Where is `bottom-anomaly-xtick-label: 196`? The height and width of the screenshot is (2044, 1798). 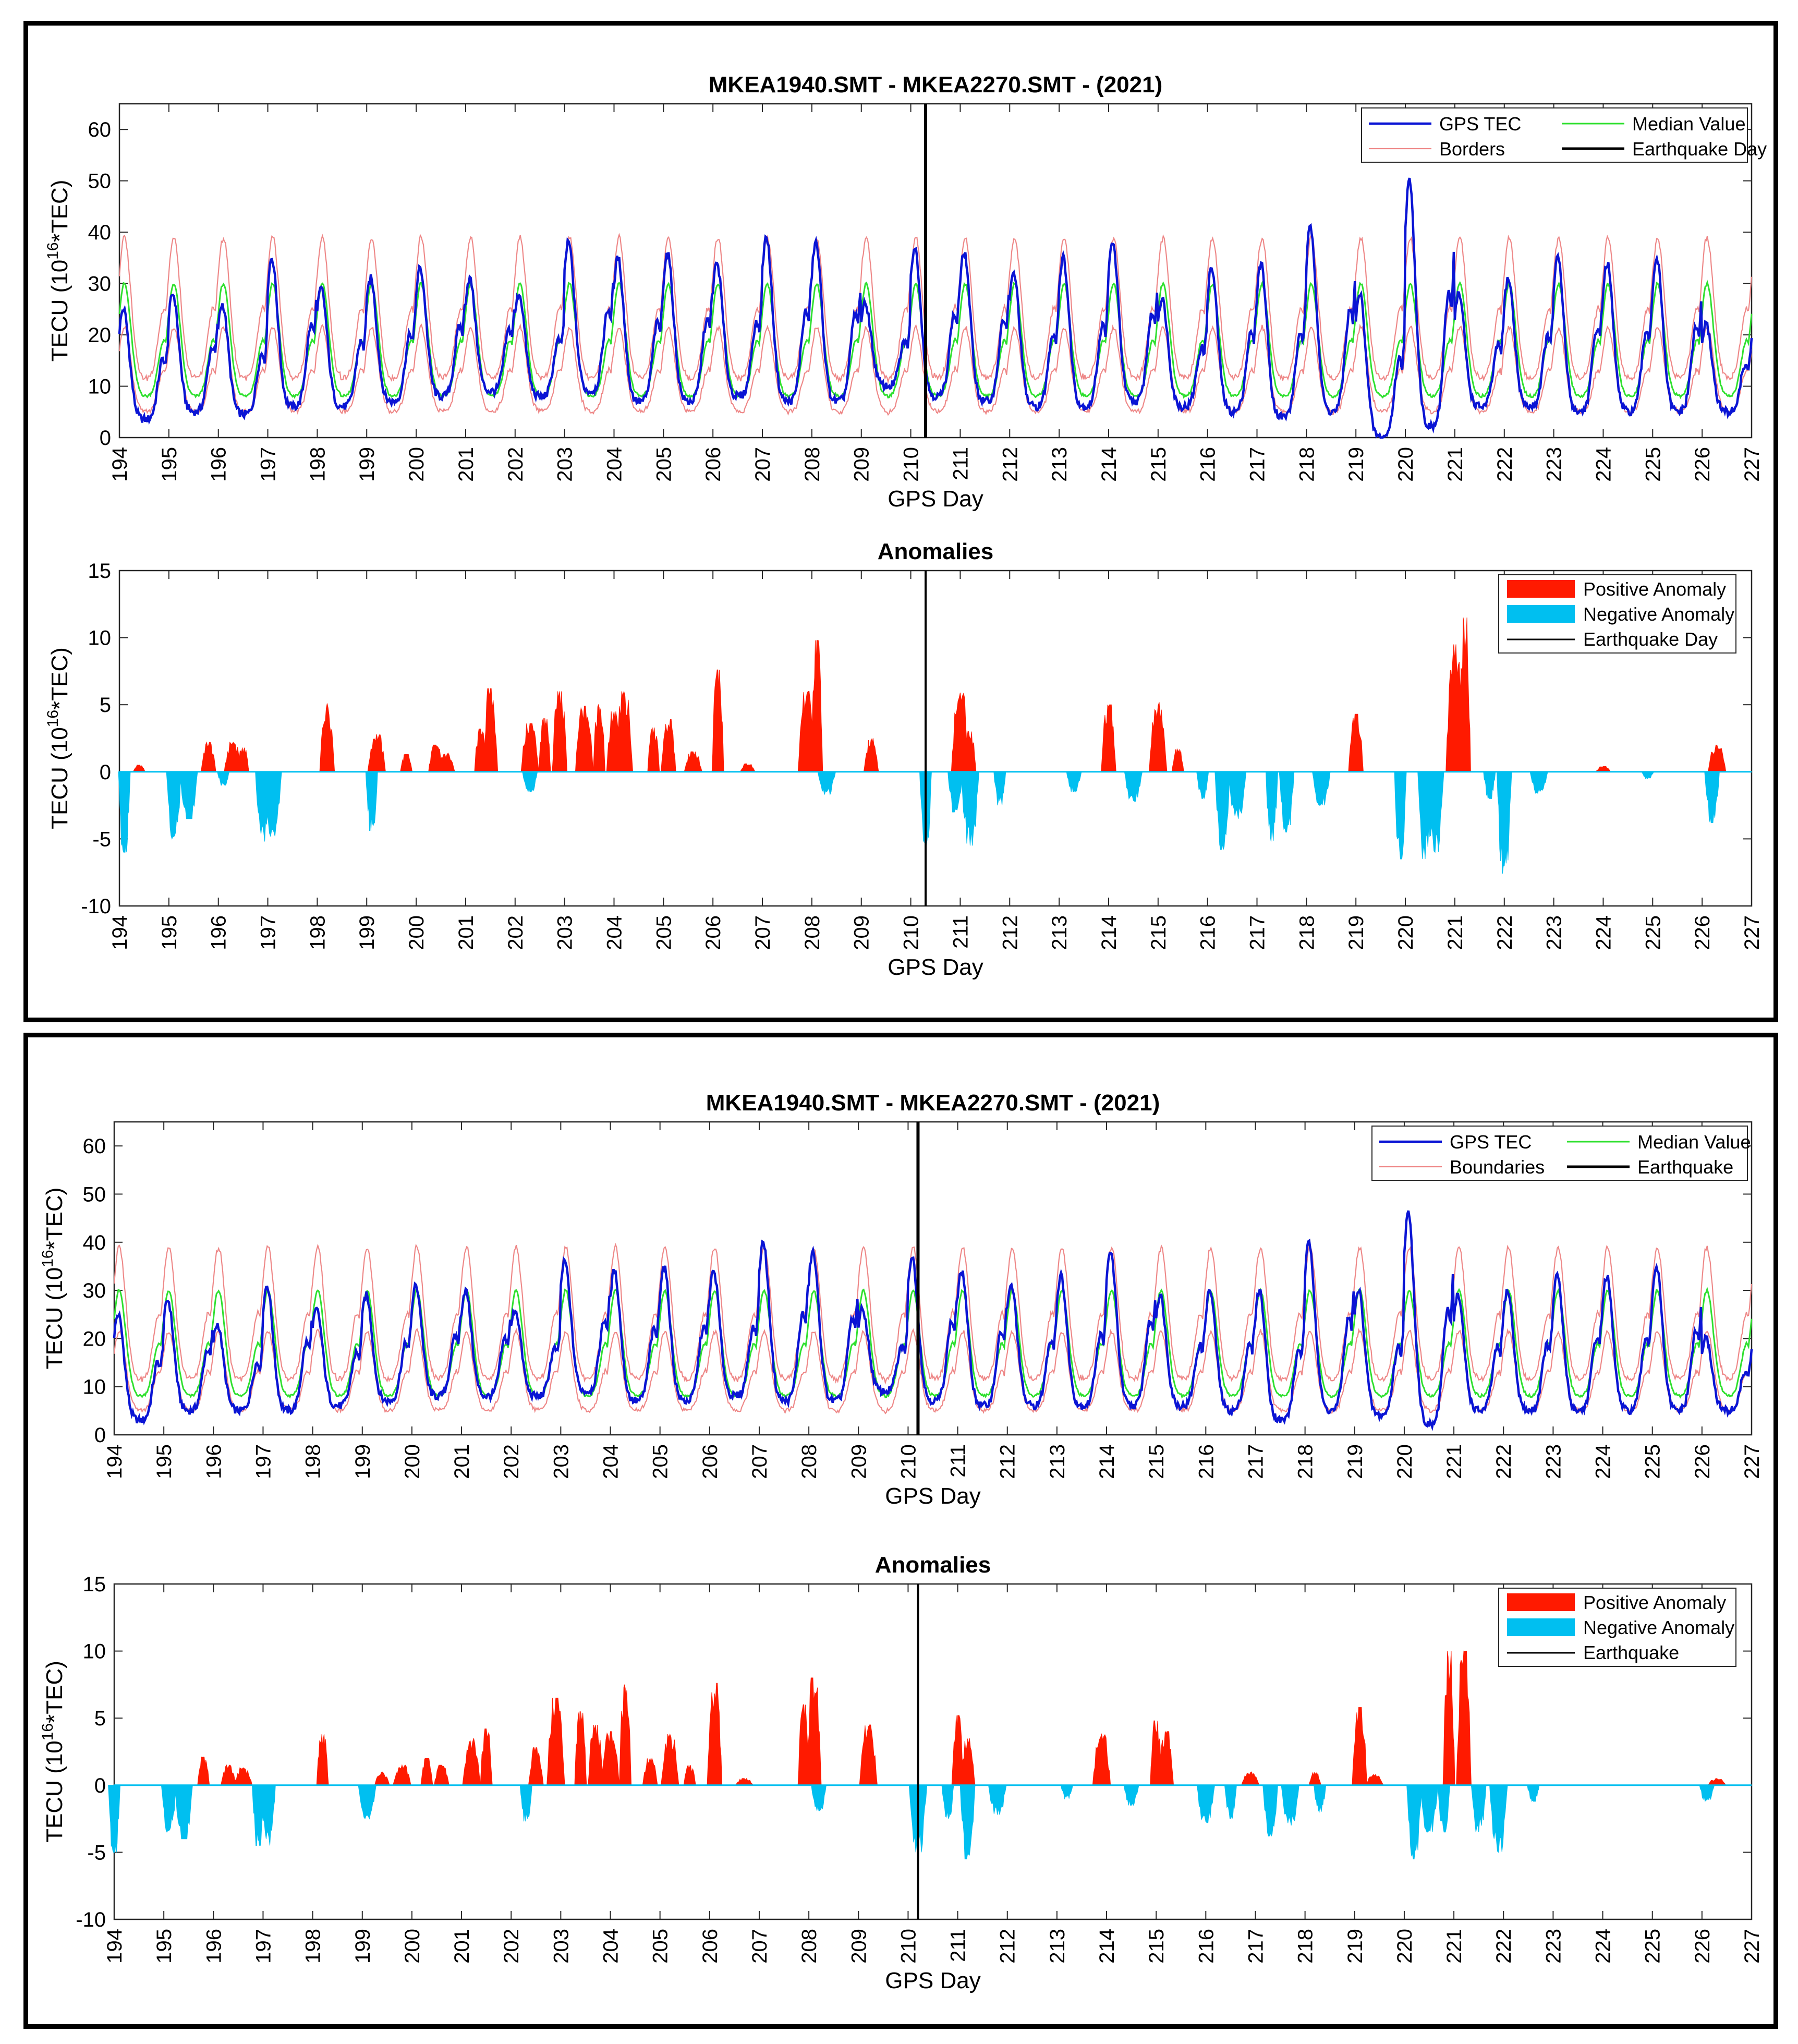 bottom-anomaly-xtick-label: 196 is located at coordinates (213, 1946).